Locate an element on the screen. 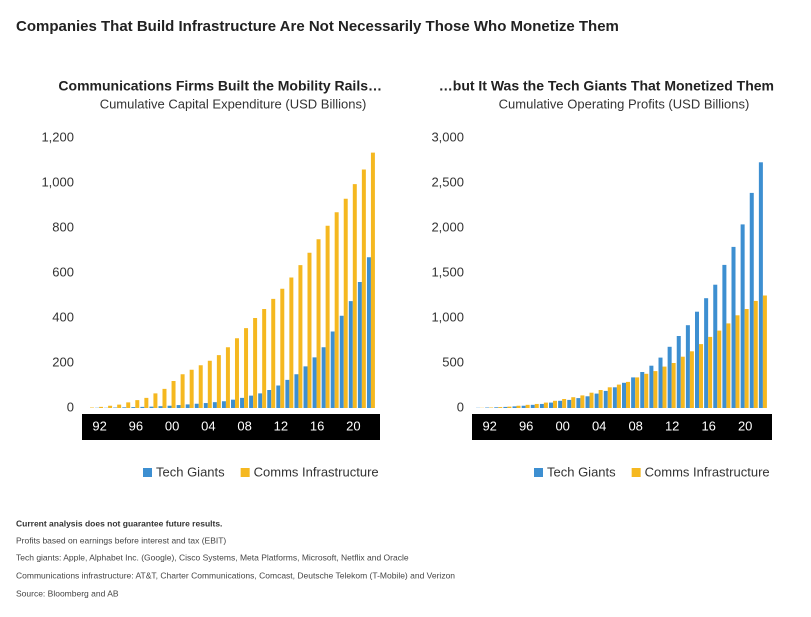  y-tick-label: 800 is located at coordinates (63, 226).